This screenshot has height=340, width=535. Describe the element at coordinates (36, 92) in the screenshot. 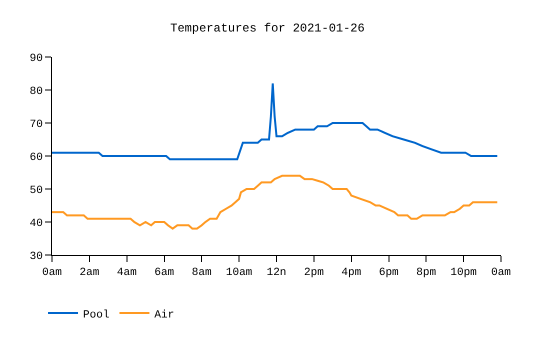

I see `y-tick-label: 80` at that location.